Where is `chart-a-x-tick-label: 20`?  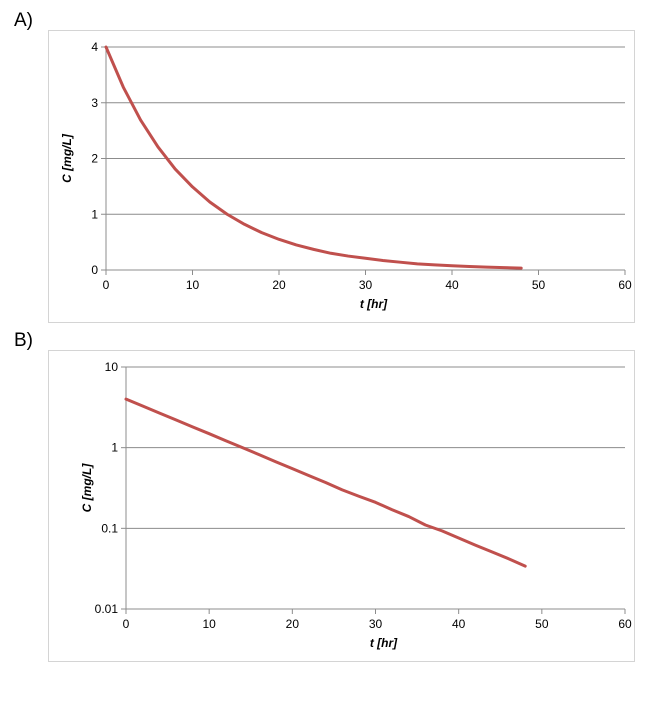 chart-a-x-tick-label: 20 is located at coordinates (279, 285).